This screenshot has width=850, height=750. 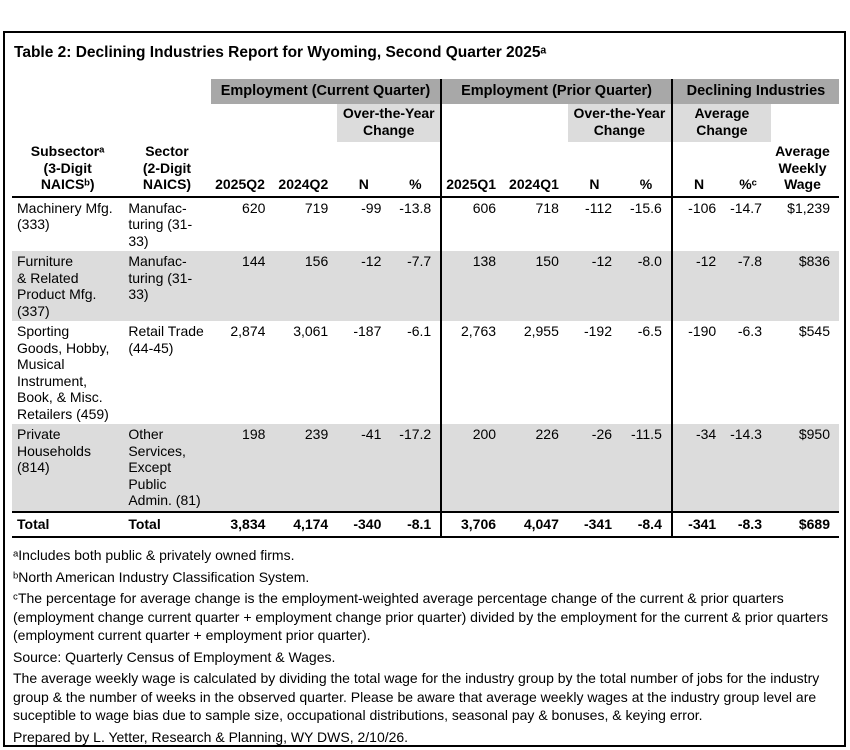 What do you see at coordinates (473, 286) in the screenshot?
I see `cell-2025q1: 138` at bounding box center [473, 286].